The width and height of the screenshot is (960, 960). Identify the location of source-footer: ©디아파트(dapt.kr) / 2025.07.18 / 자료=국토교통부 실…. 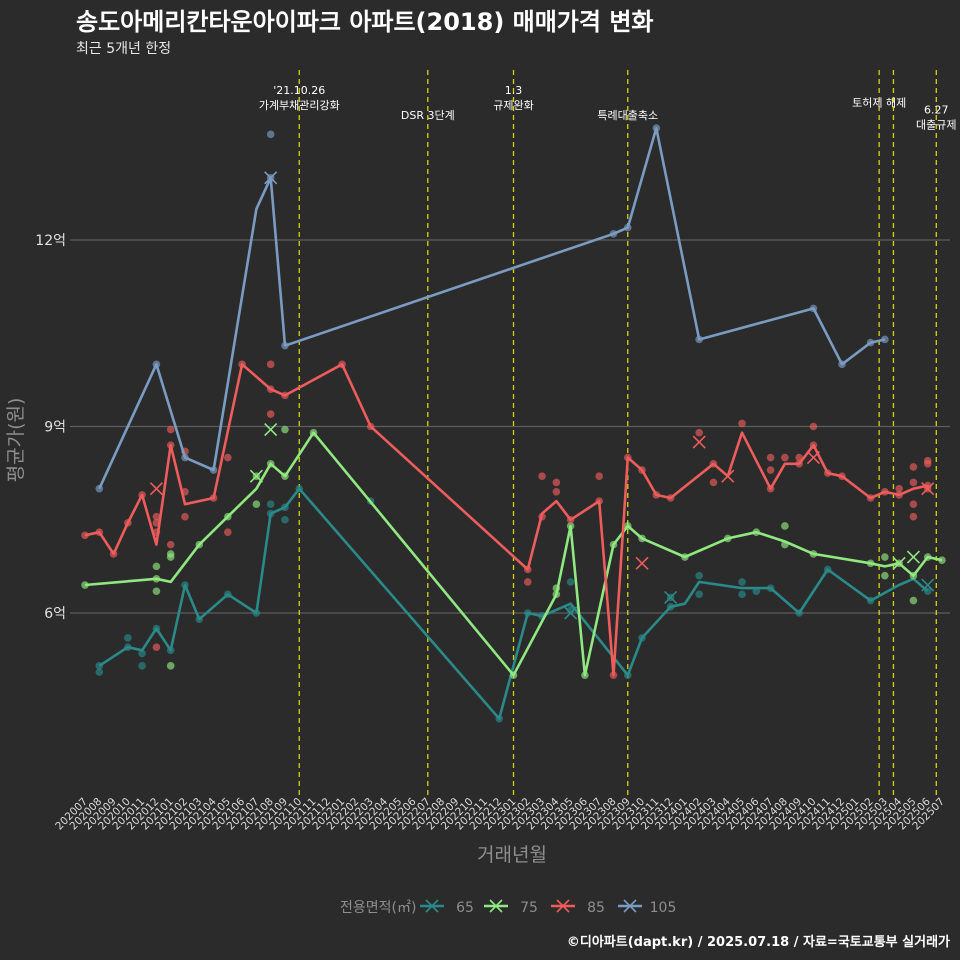
(758, 942).